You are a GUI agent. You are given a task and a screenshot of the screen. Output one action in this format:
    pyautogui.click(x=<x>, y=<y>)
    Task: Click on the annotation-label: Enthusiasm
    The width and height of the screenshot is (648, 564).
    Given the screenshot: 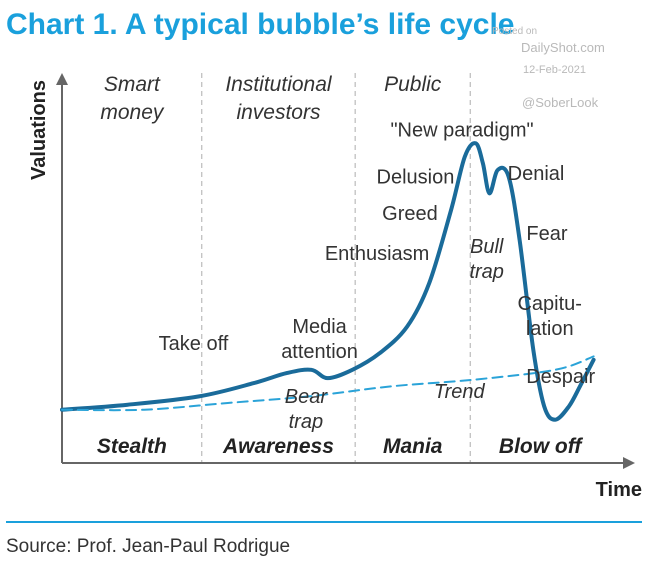 What is the action you would take?
    pyautogui.click(x=377, y=254)
    